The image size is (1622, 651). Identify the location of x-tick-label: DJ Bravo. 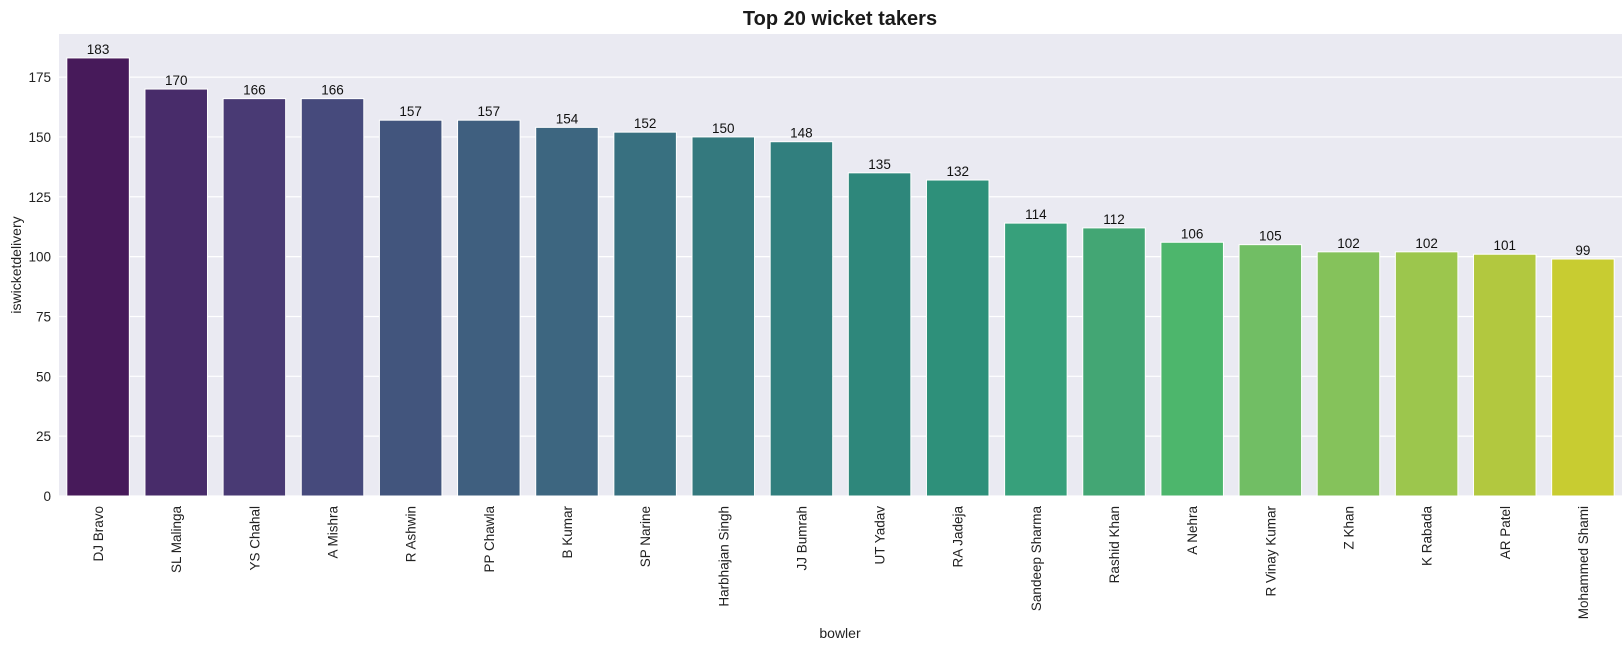
(98, 534).